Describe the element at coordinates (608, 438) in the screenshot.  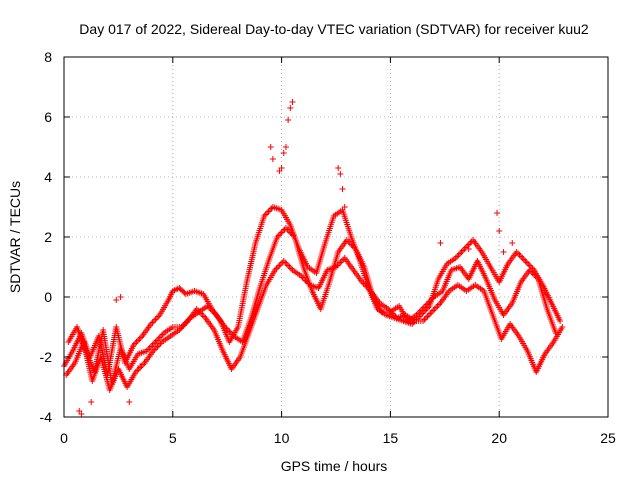
I see `x-tick-label: 25` at that location.